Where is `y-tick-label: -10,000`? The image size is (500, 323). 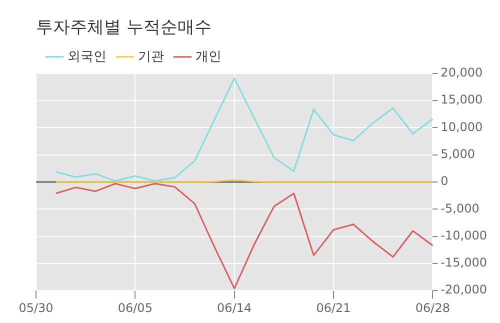
y-tick-label: -10,000 is located at coordinates (464, 235).